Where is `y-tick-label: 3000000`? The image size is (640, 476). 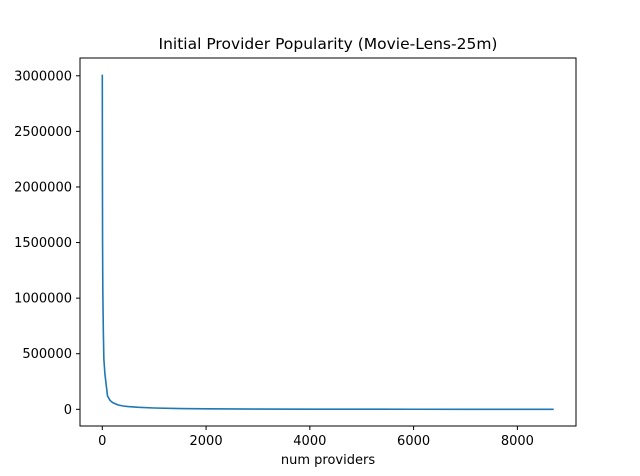
y-tick-label: 3000000 is located at coordinates (43, 76).